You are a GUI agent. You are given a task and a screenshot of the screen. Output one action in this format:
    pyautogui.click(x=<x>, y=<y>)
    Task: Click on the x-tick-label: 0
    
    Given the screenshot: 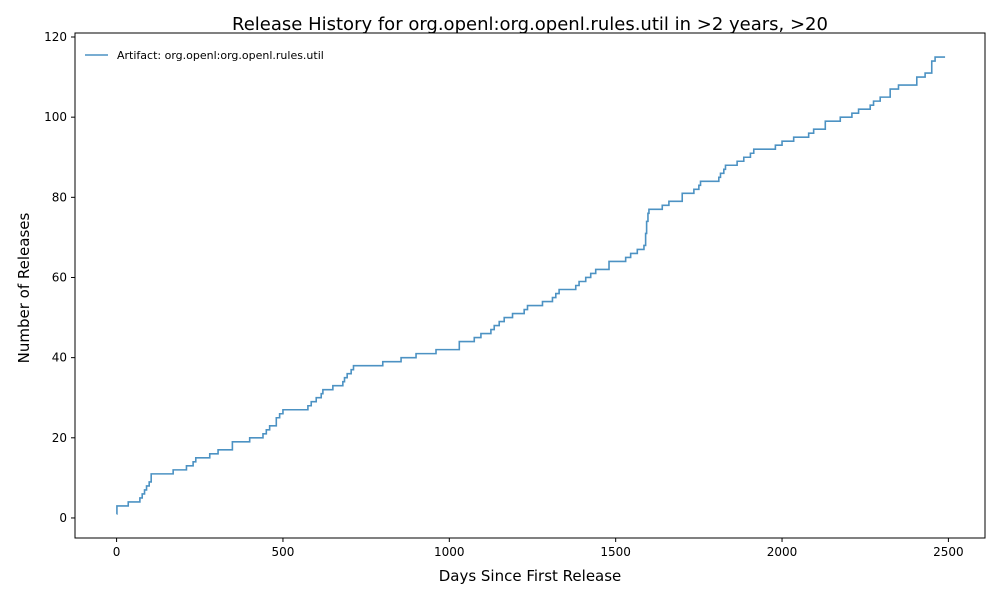 What is the action you would take?
    pyautogui.click(x=117, y=552)
    